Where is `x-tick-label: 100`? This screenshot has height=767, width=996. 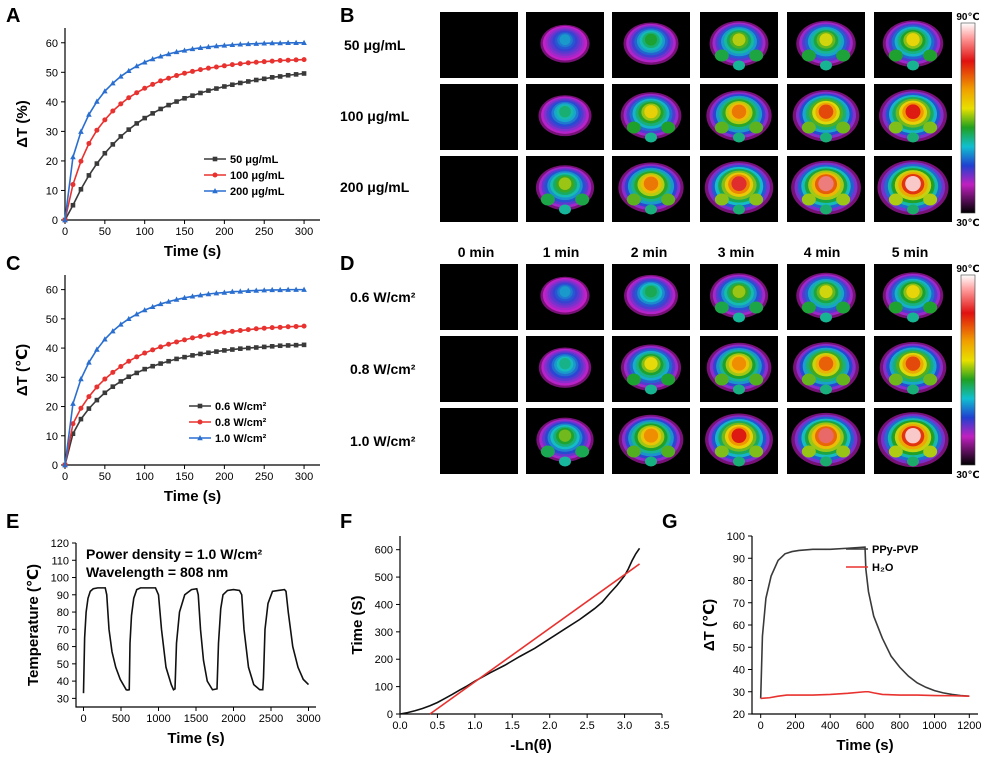
x-tick-label: 100 is located at coordinates (145, 232).